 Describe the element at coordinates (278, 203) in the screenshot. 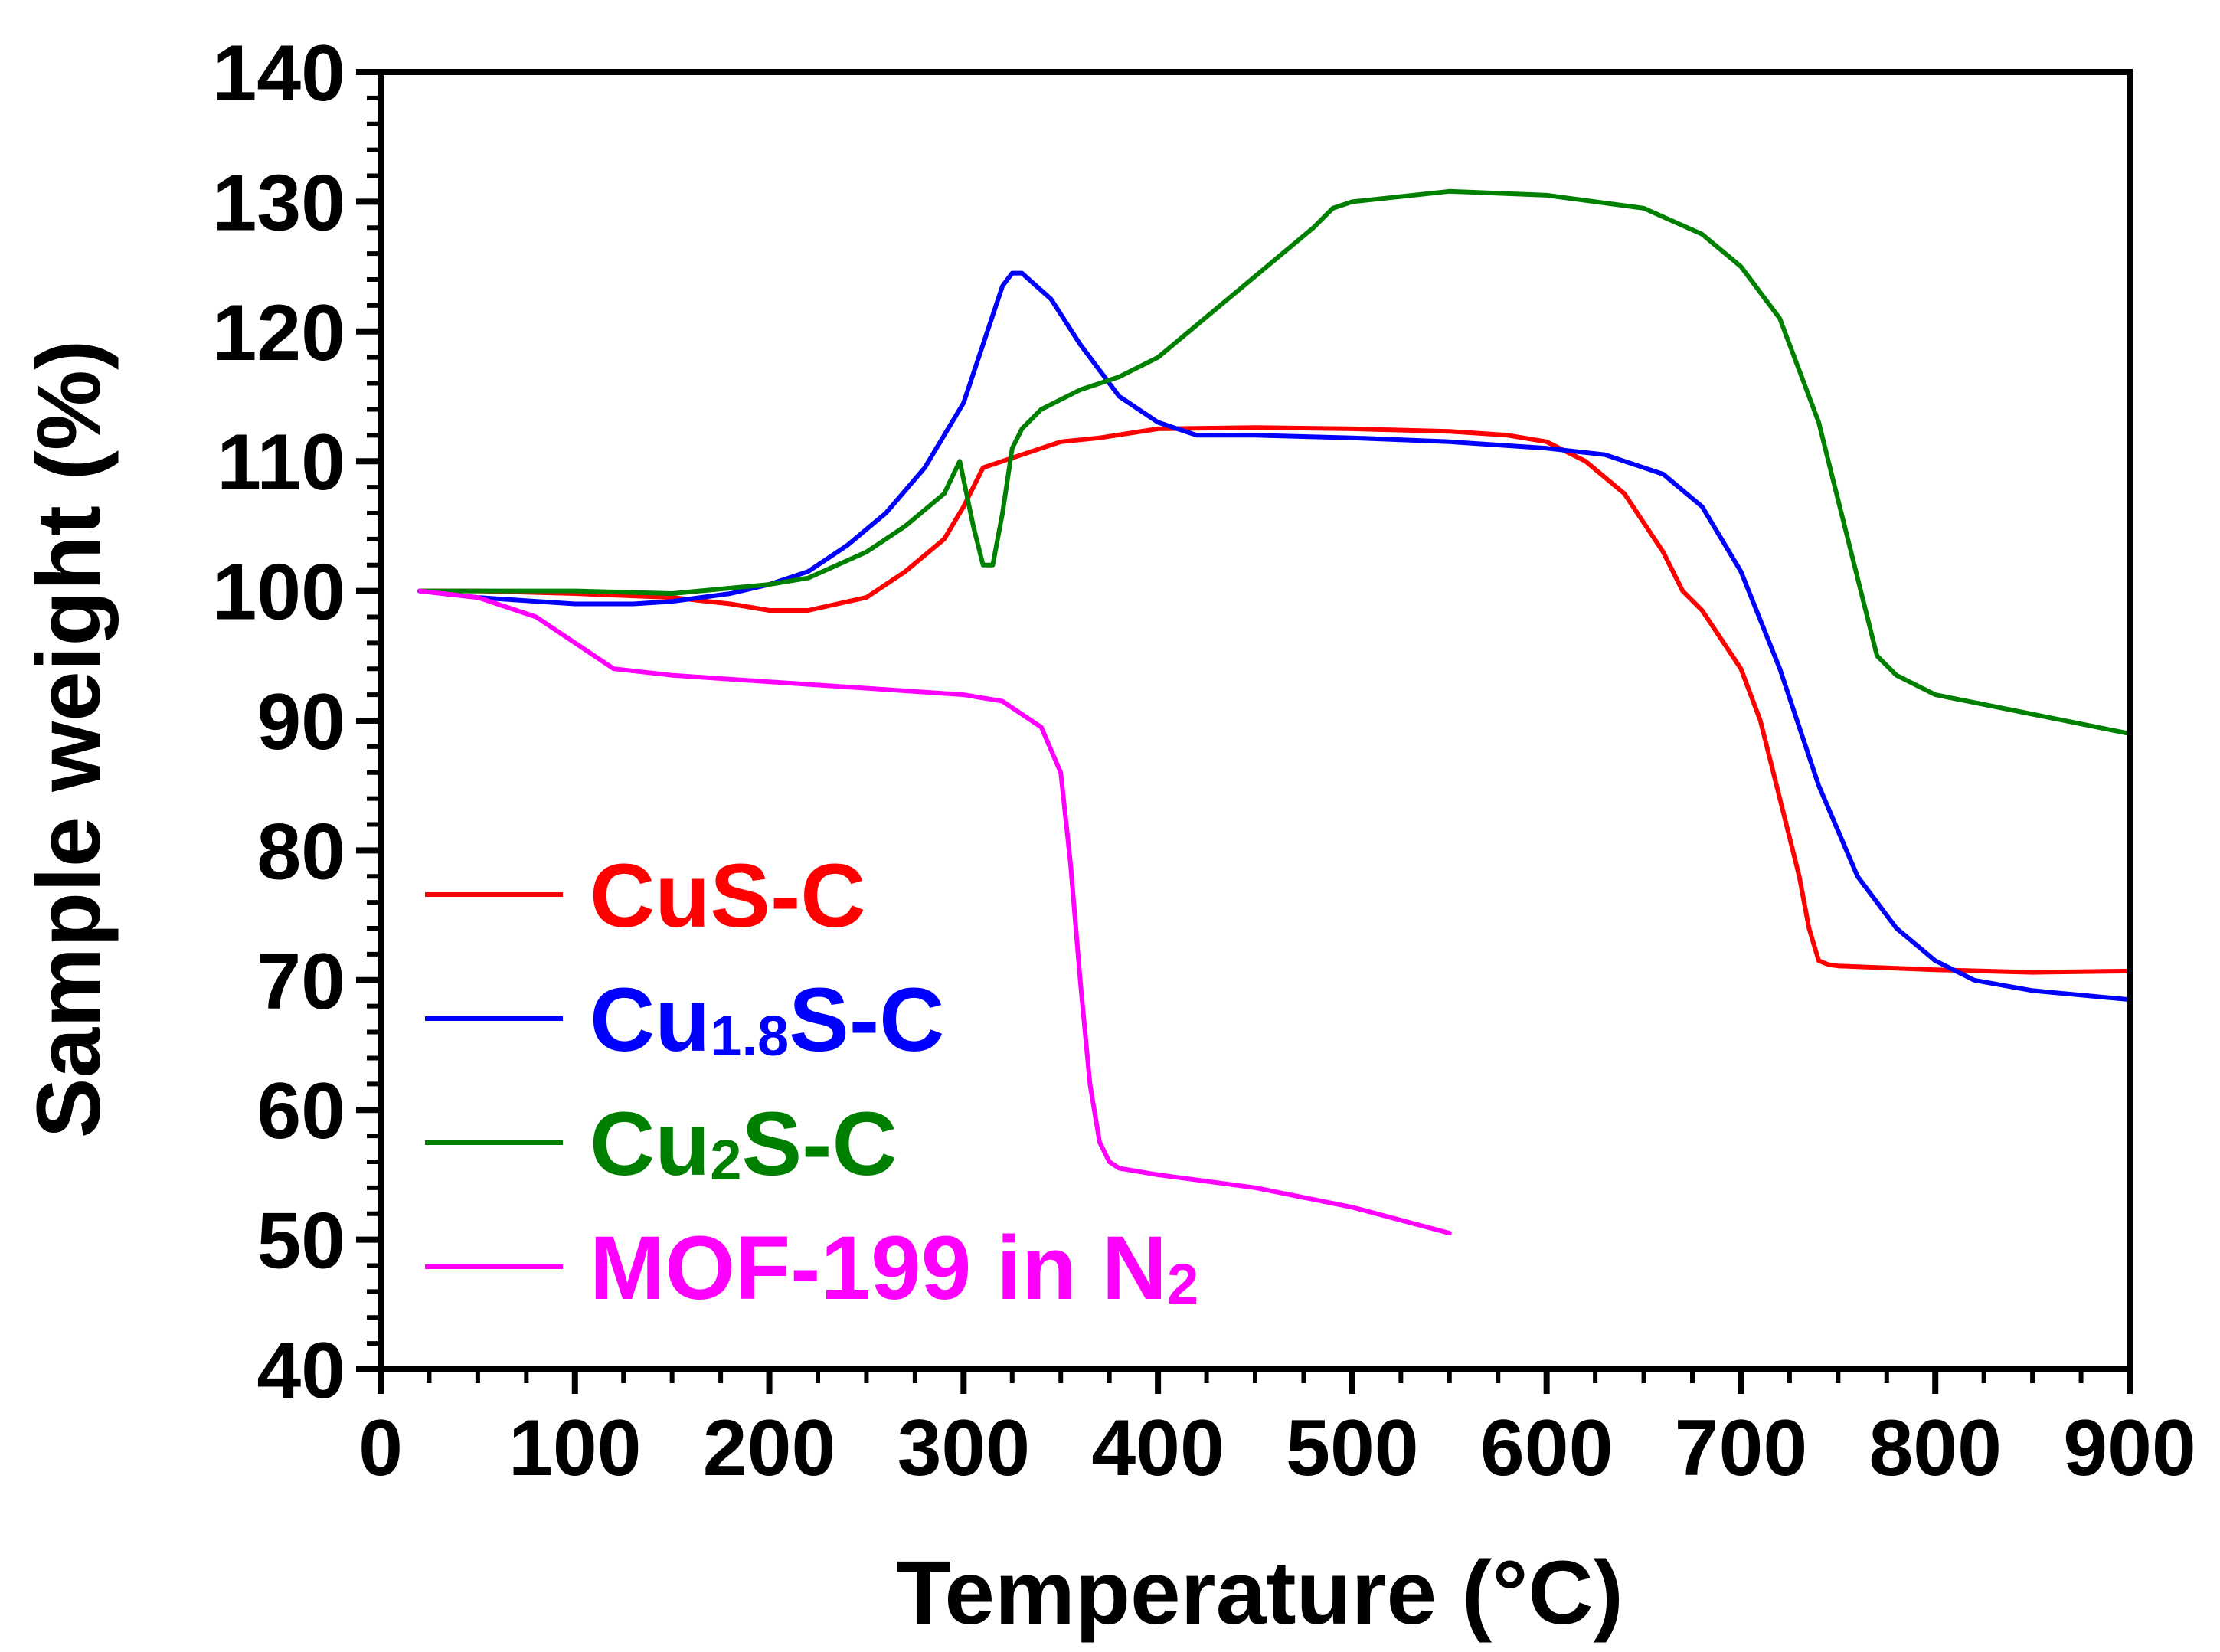

I see `y-tick-label: 130` at that location.